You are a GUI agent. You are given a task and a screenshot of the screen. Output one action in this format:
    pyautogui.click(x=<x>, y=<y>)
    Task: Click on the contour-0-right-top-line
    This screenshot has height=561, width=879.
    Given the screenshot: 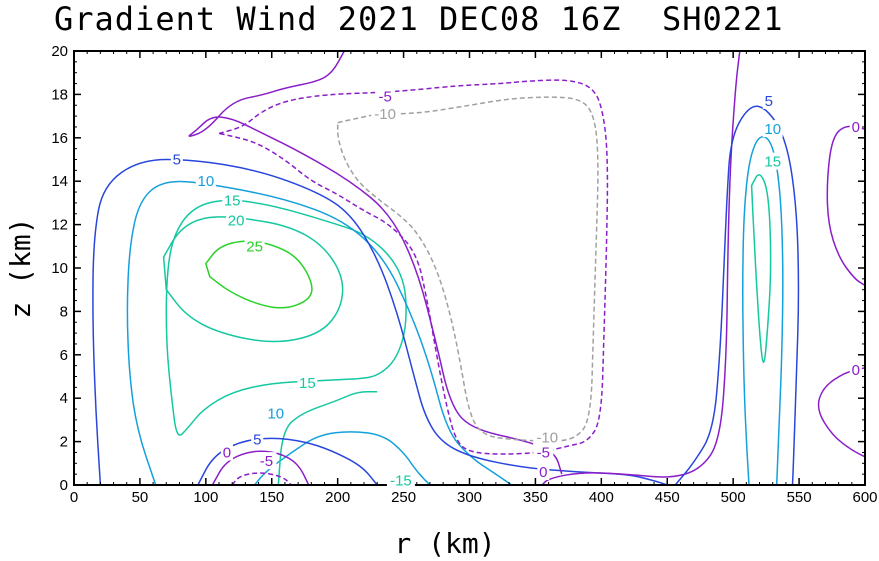 What is the action you would take?
    pyautogui.click(x=846, y=206)
    